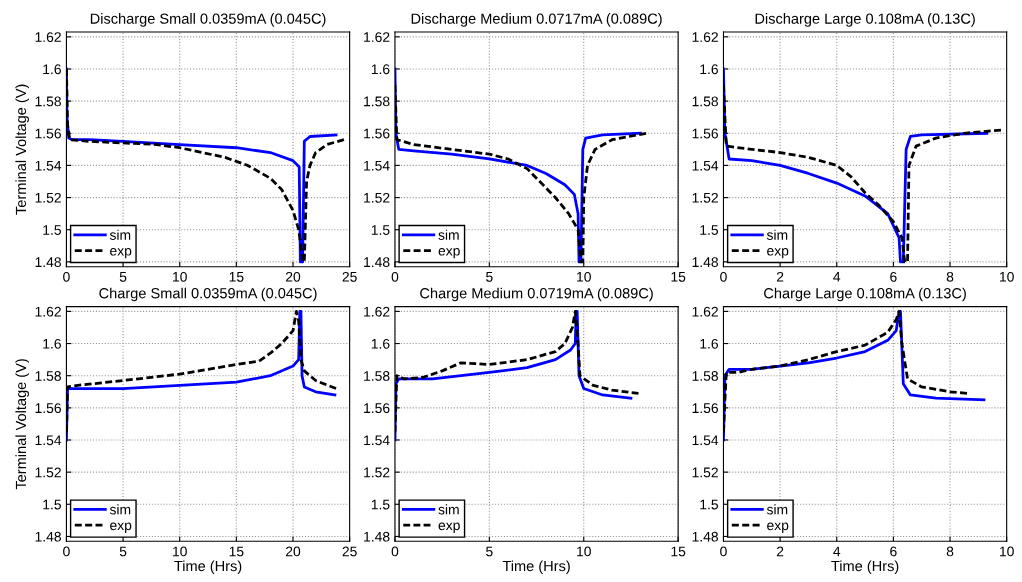  I want to click on chart-title: Charge Small 0.0359mA (0.045C), so click(208, 294).